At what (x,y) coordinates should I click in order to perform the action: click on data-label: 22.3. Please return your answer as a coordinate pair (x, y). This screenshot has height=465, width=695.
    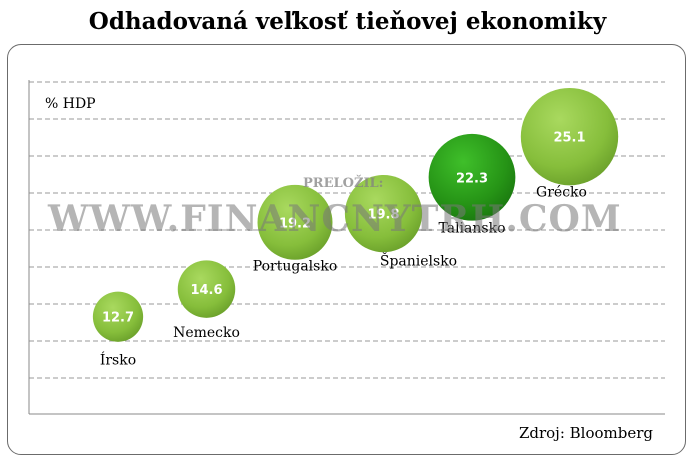
    Looking at the image, I should click on (472, 178).